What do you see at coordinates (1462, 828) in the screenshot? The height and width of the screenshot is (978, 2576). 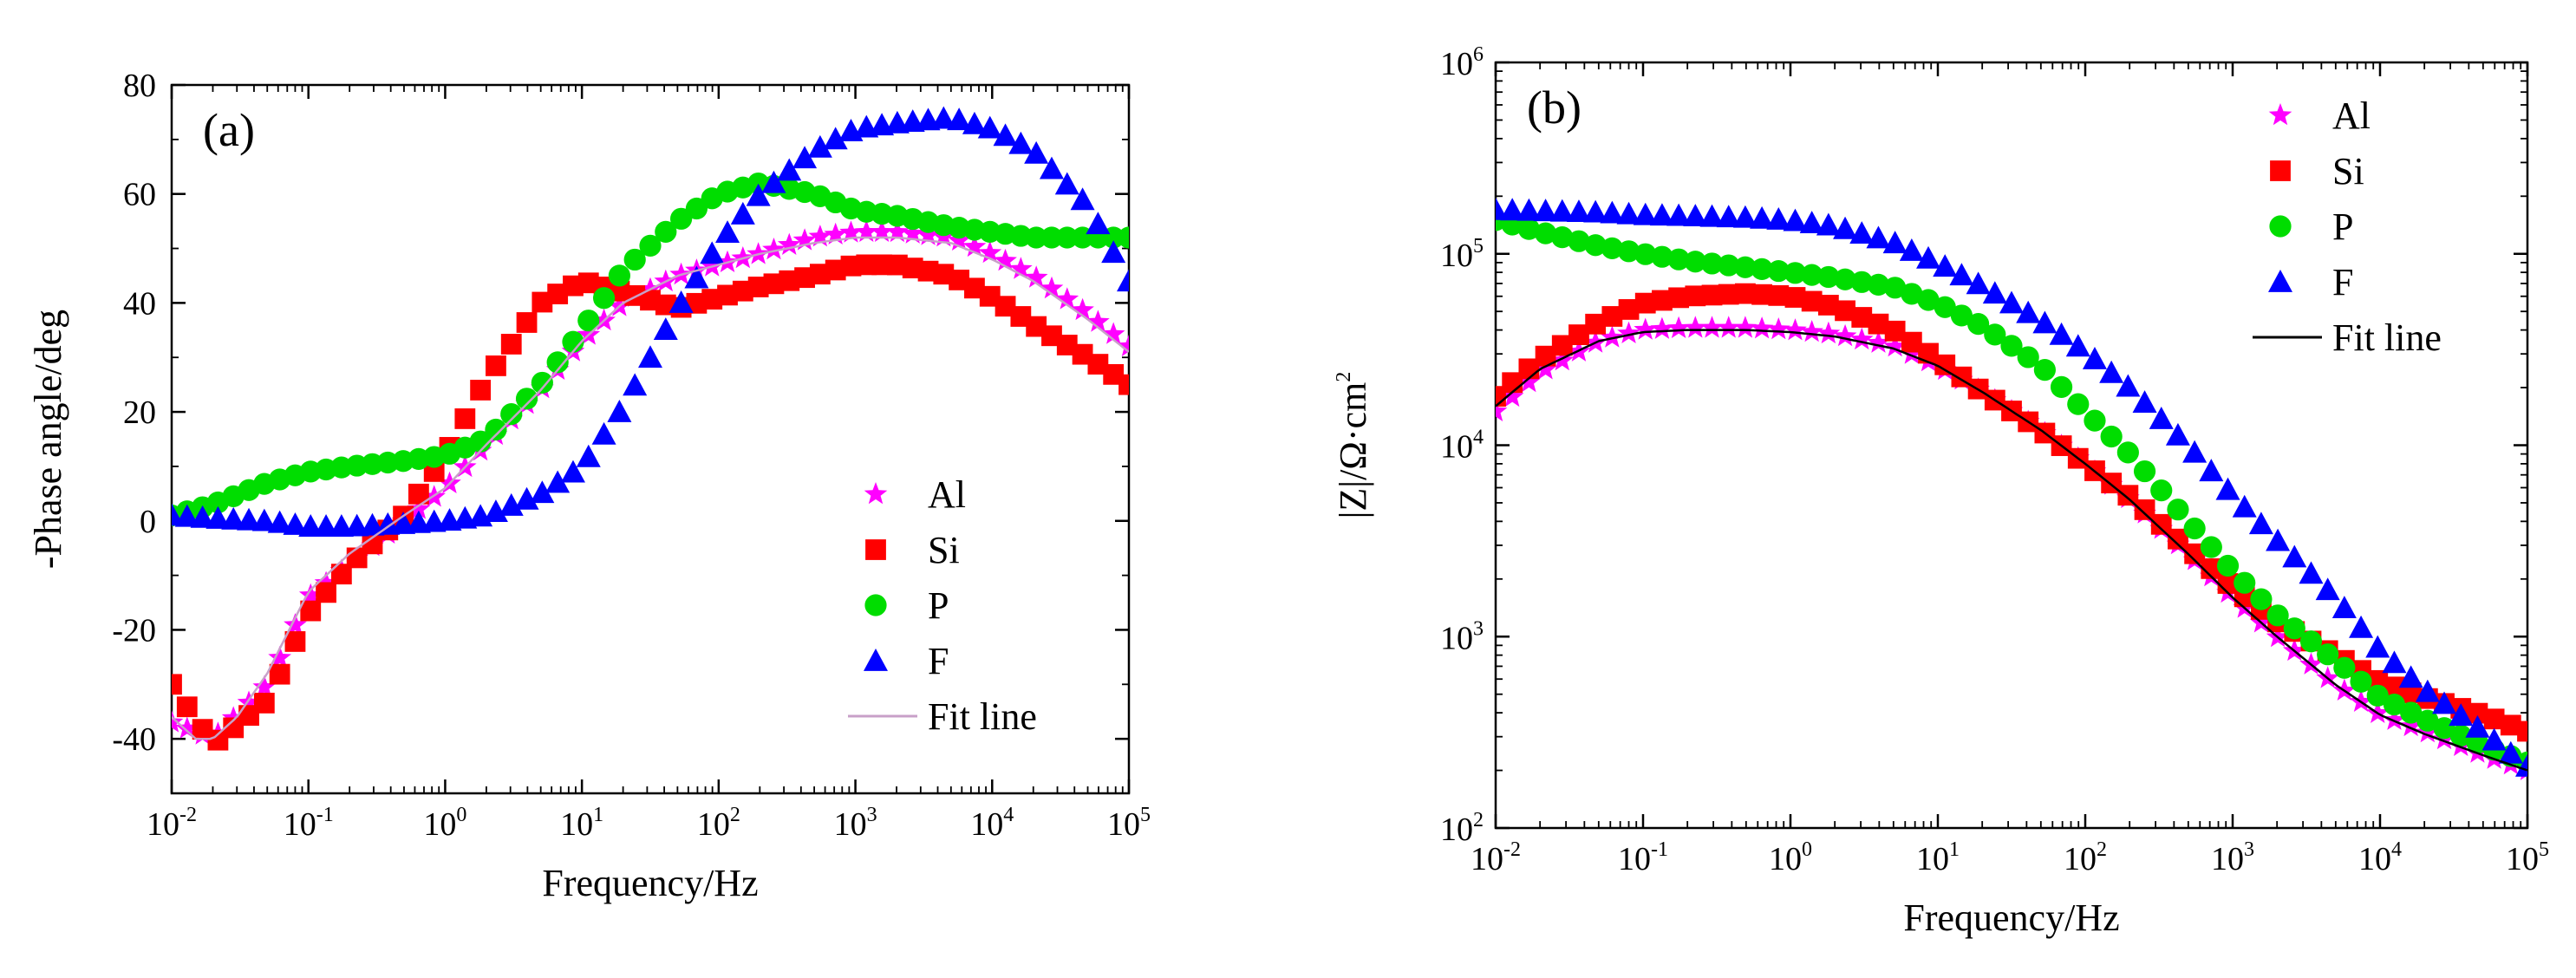 I see `y-tick-label: 102` at bounding box center [1462, 828].